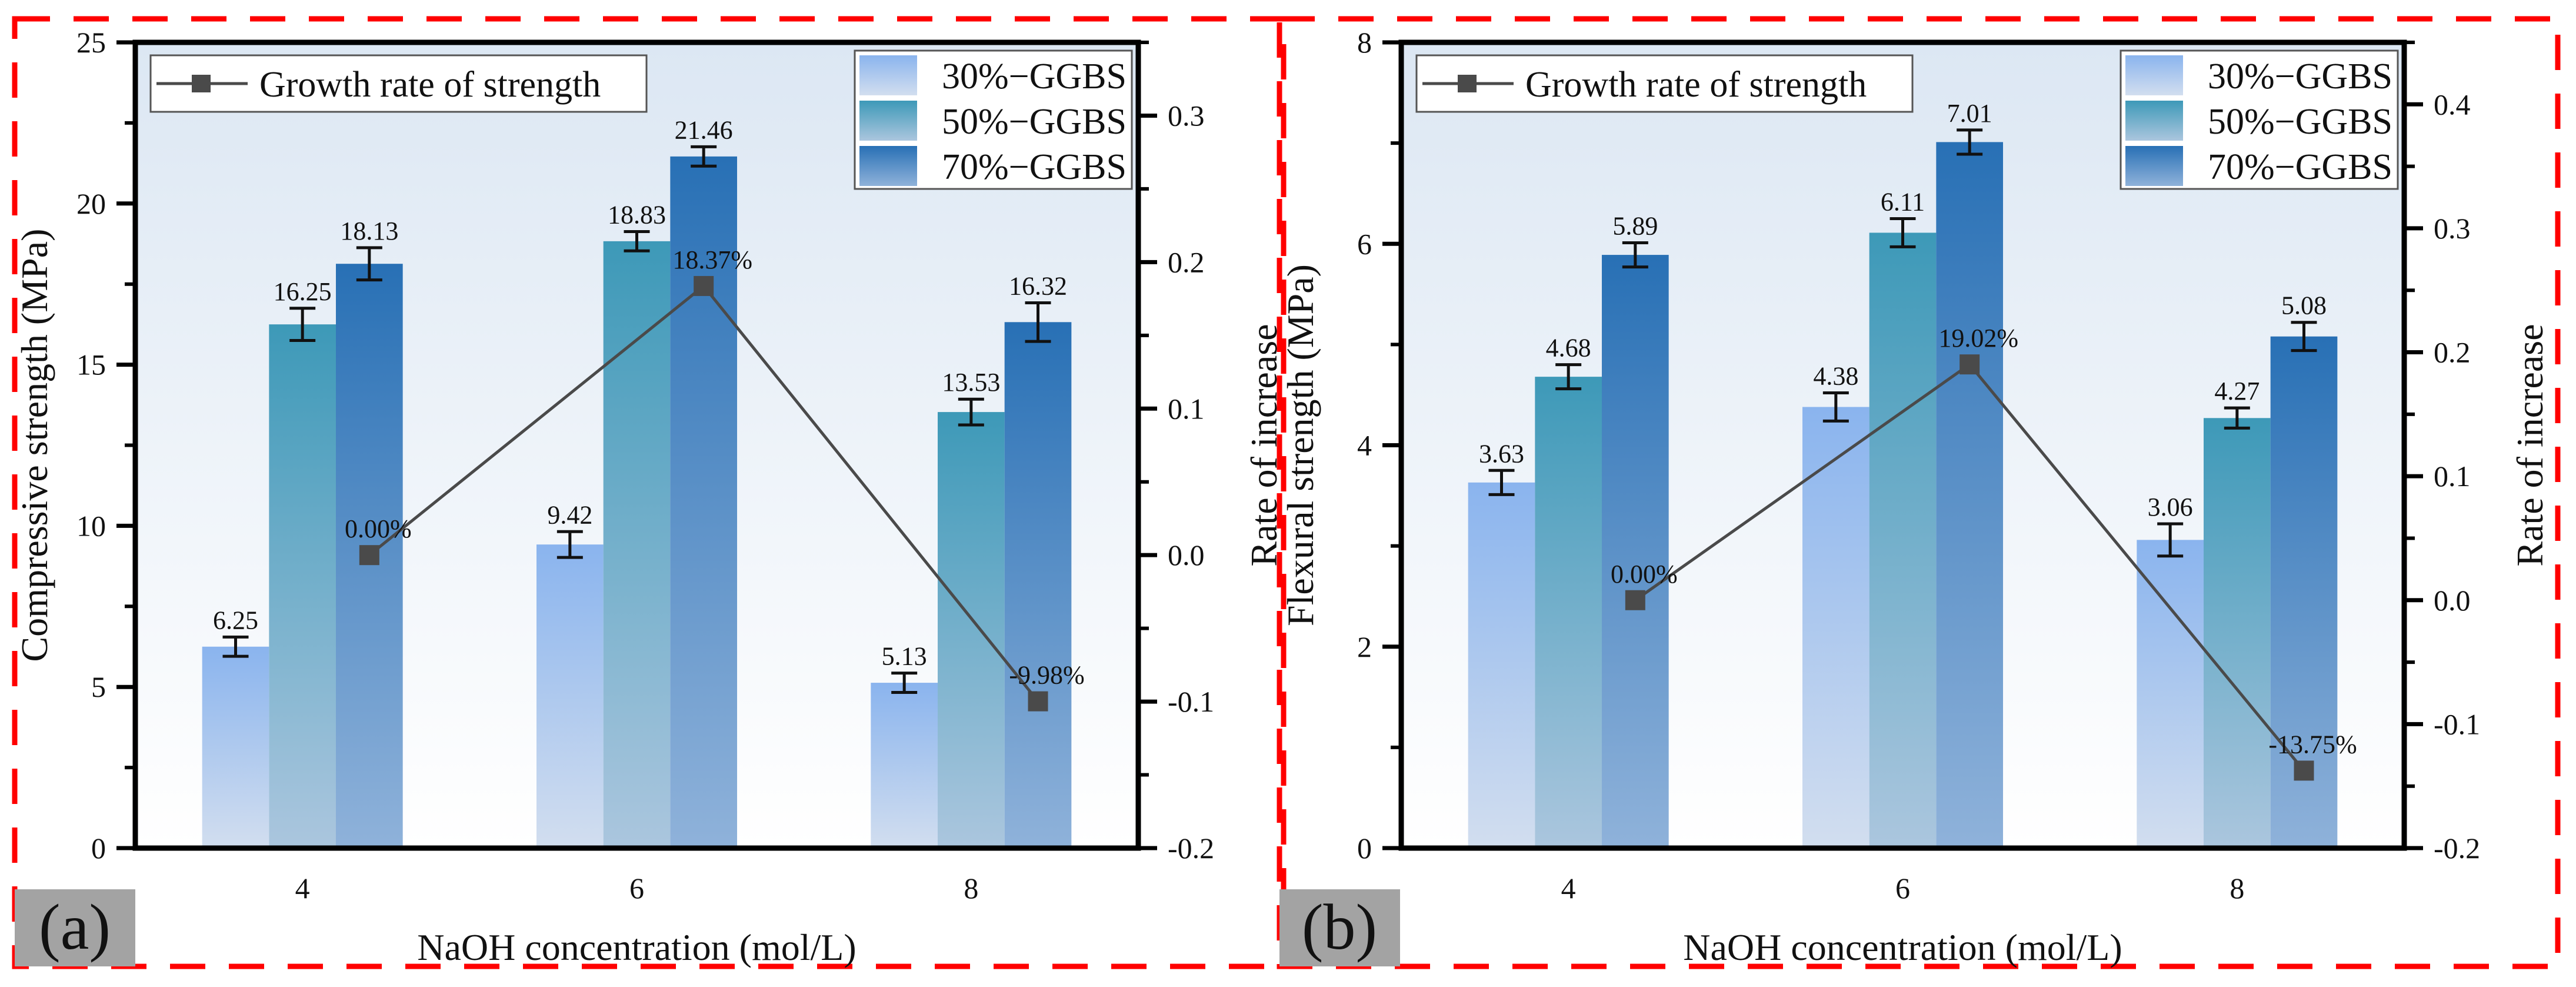  What do you see at coordinates (91, 42) in the screenshot?
I see `y-tick-label: 25` at bounding box center [91, 42].